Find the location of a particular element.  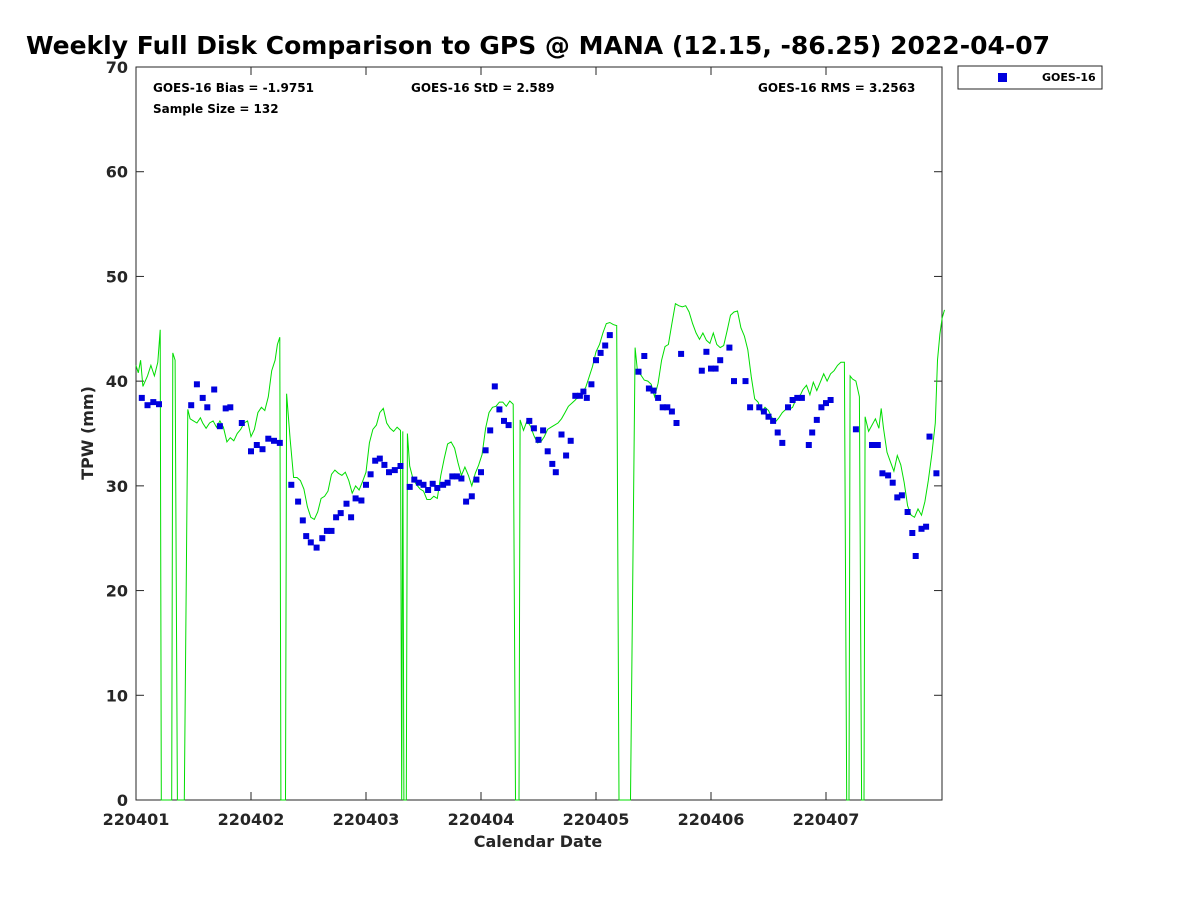

x-tick-label: 220405 is located at coordinates (596, 819).